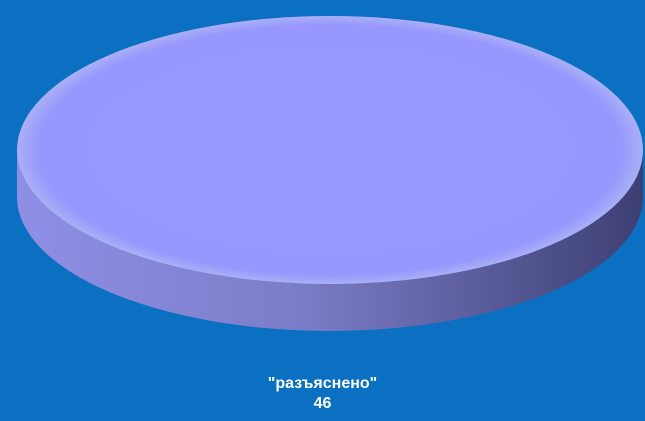 Image resolution: width=645 pixels, height=421 pixels. I want to click on slice-label-value: 46, so click(322, 403).